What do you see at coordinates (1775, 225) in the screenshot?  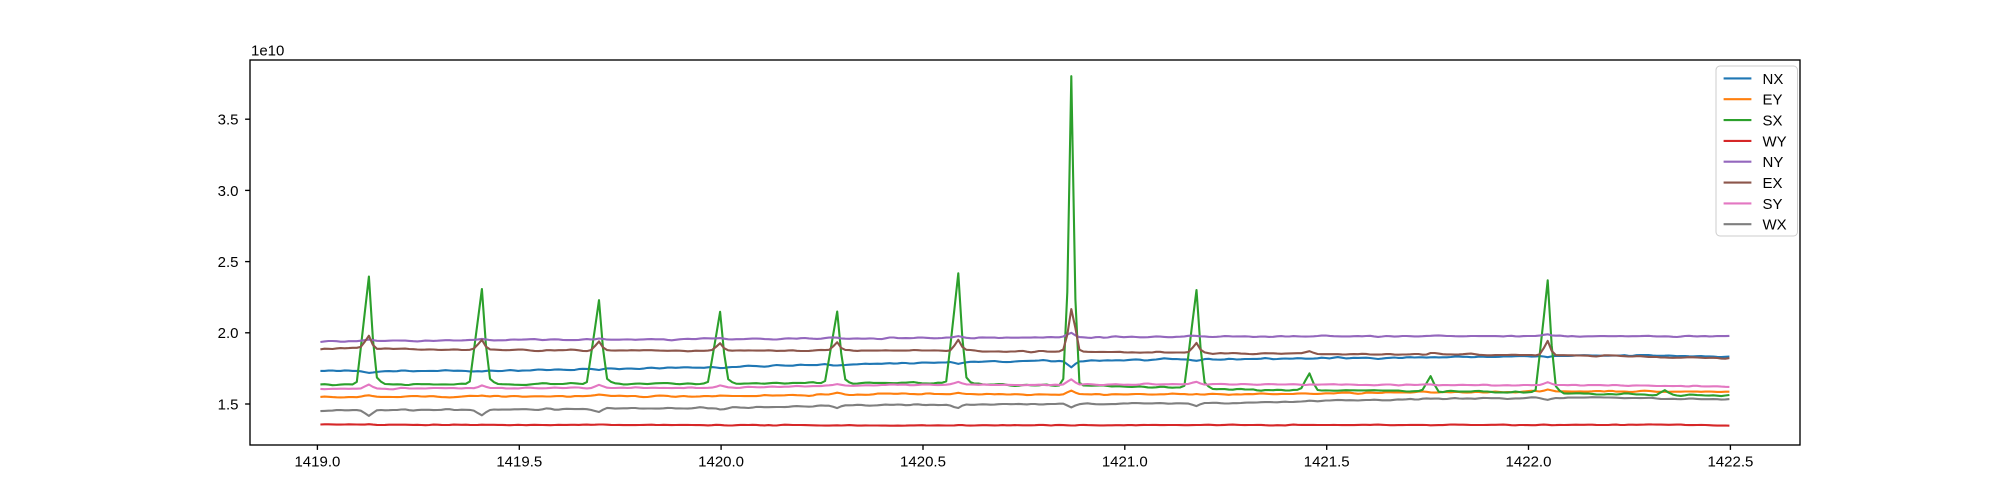 I see `svg-text: WX` at bounding box center [1775, 225].